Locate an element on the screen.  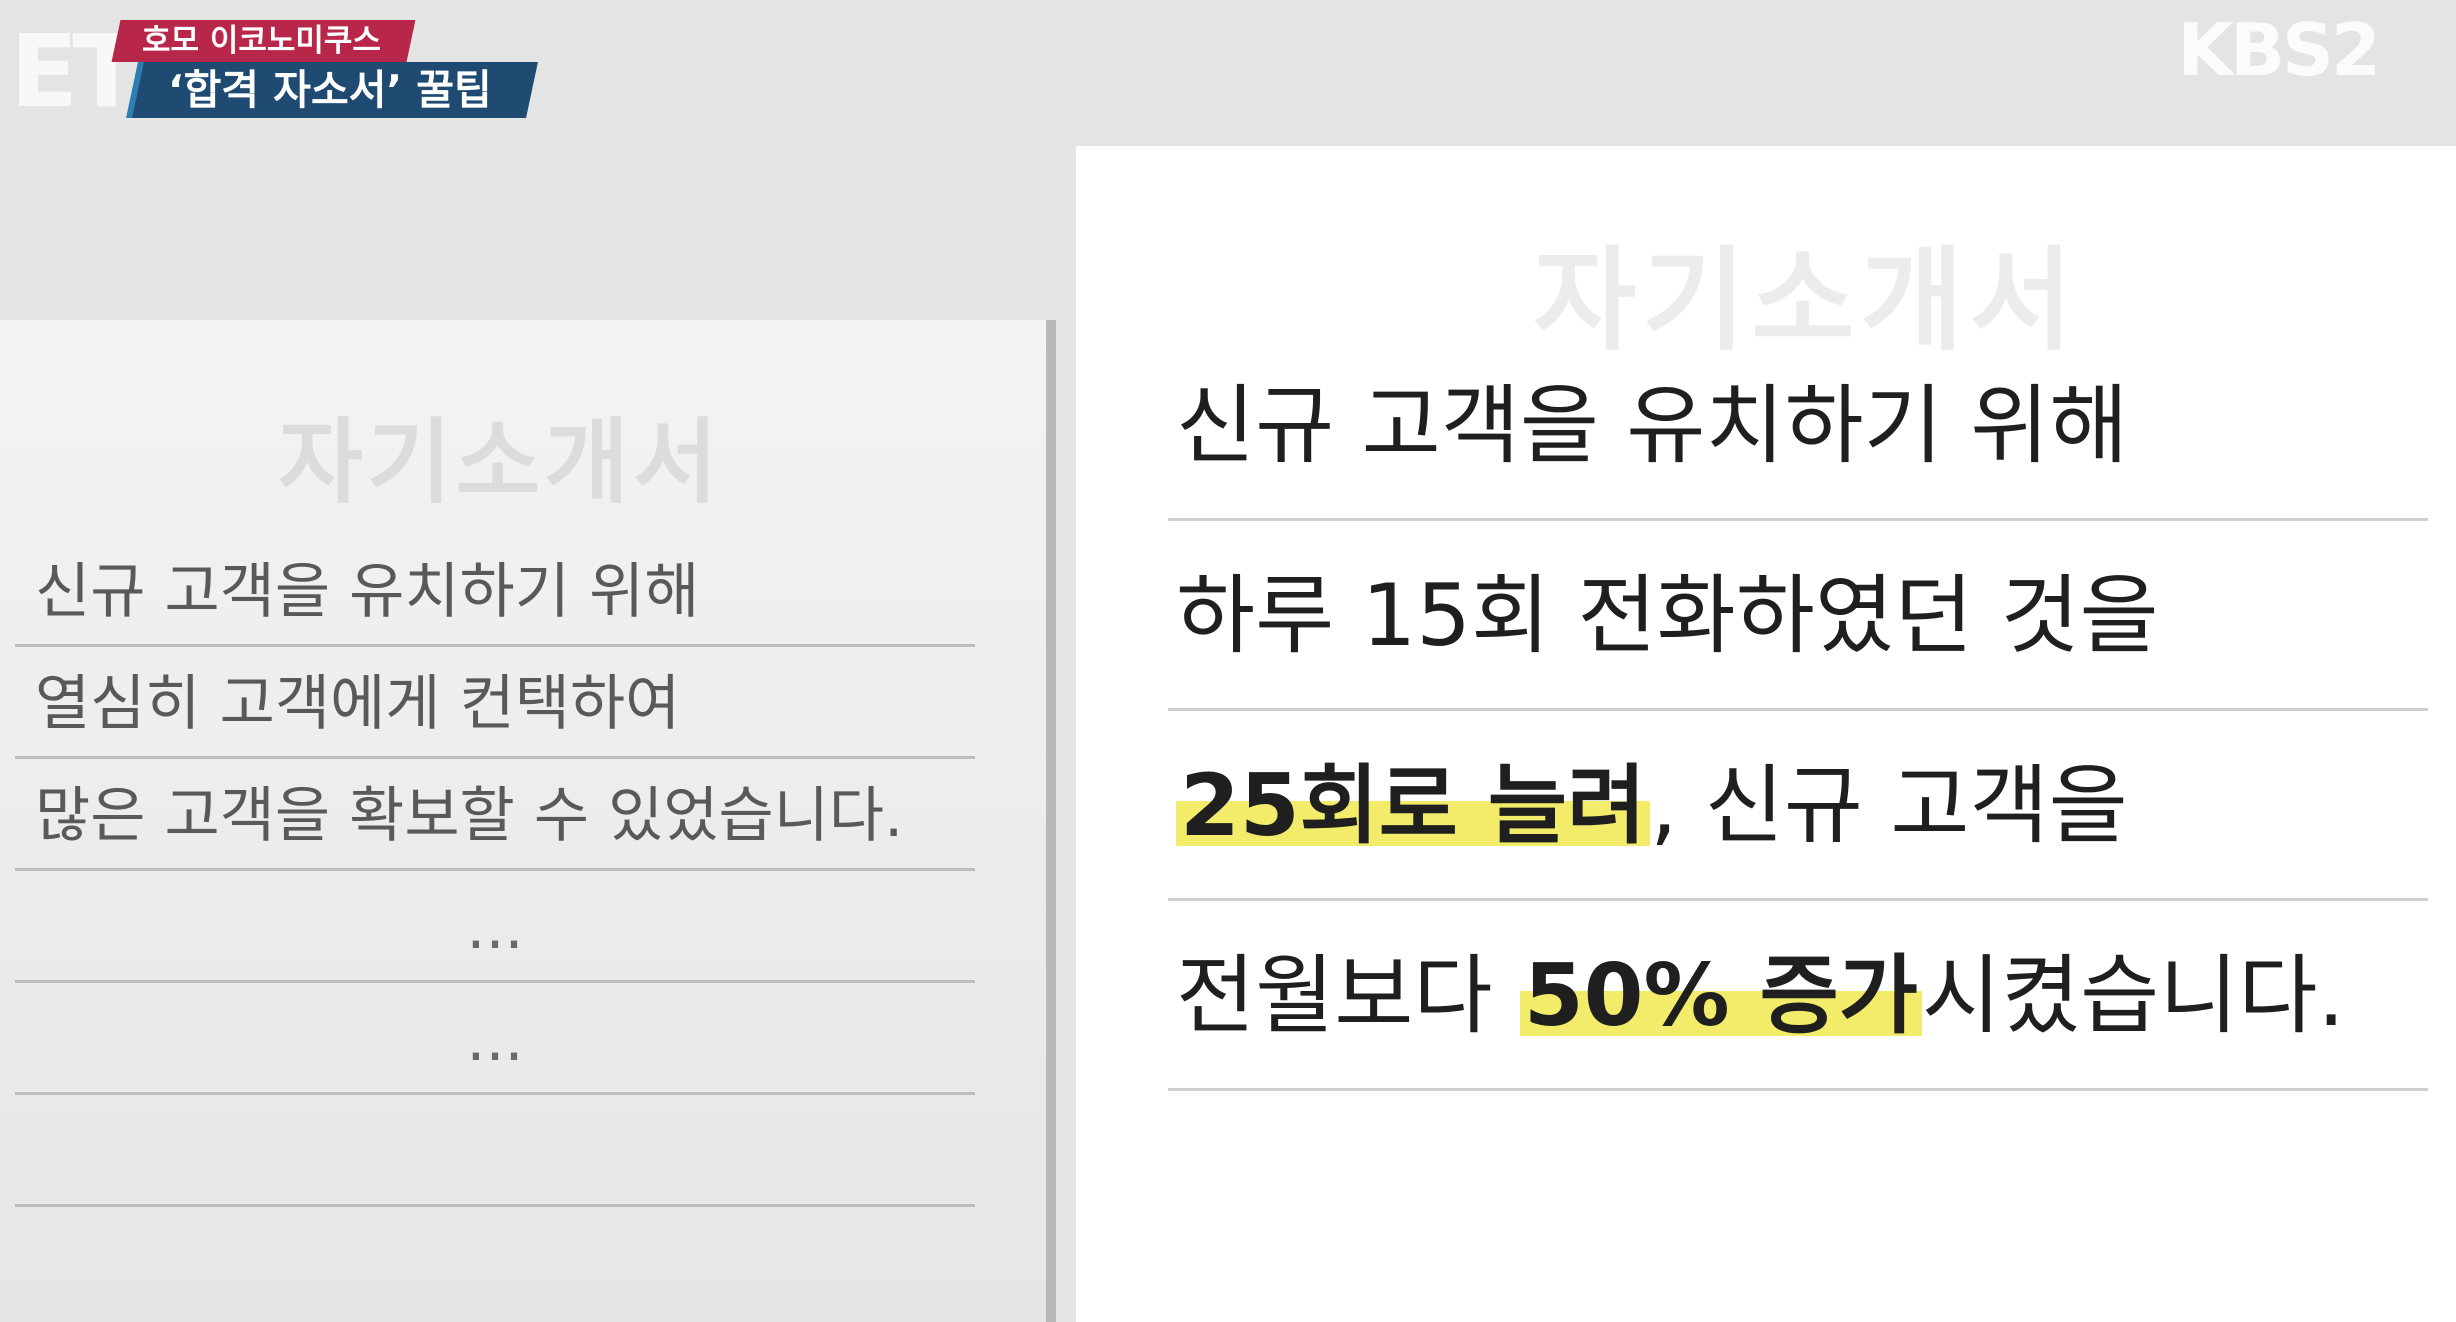
episode-title-banner: ‘합격 자소서’ 꿀팁 is located at coordinates (335, 90).